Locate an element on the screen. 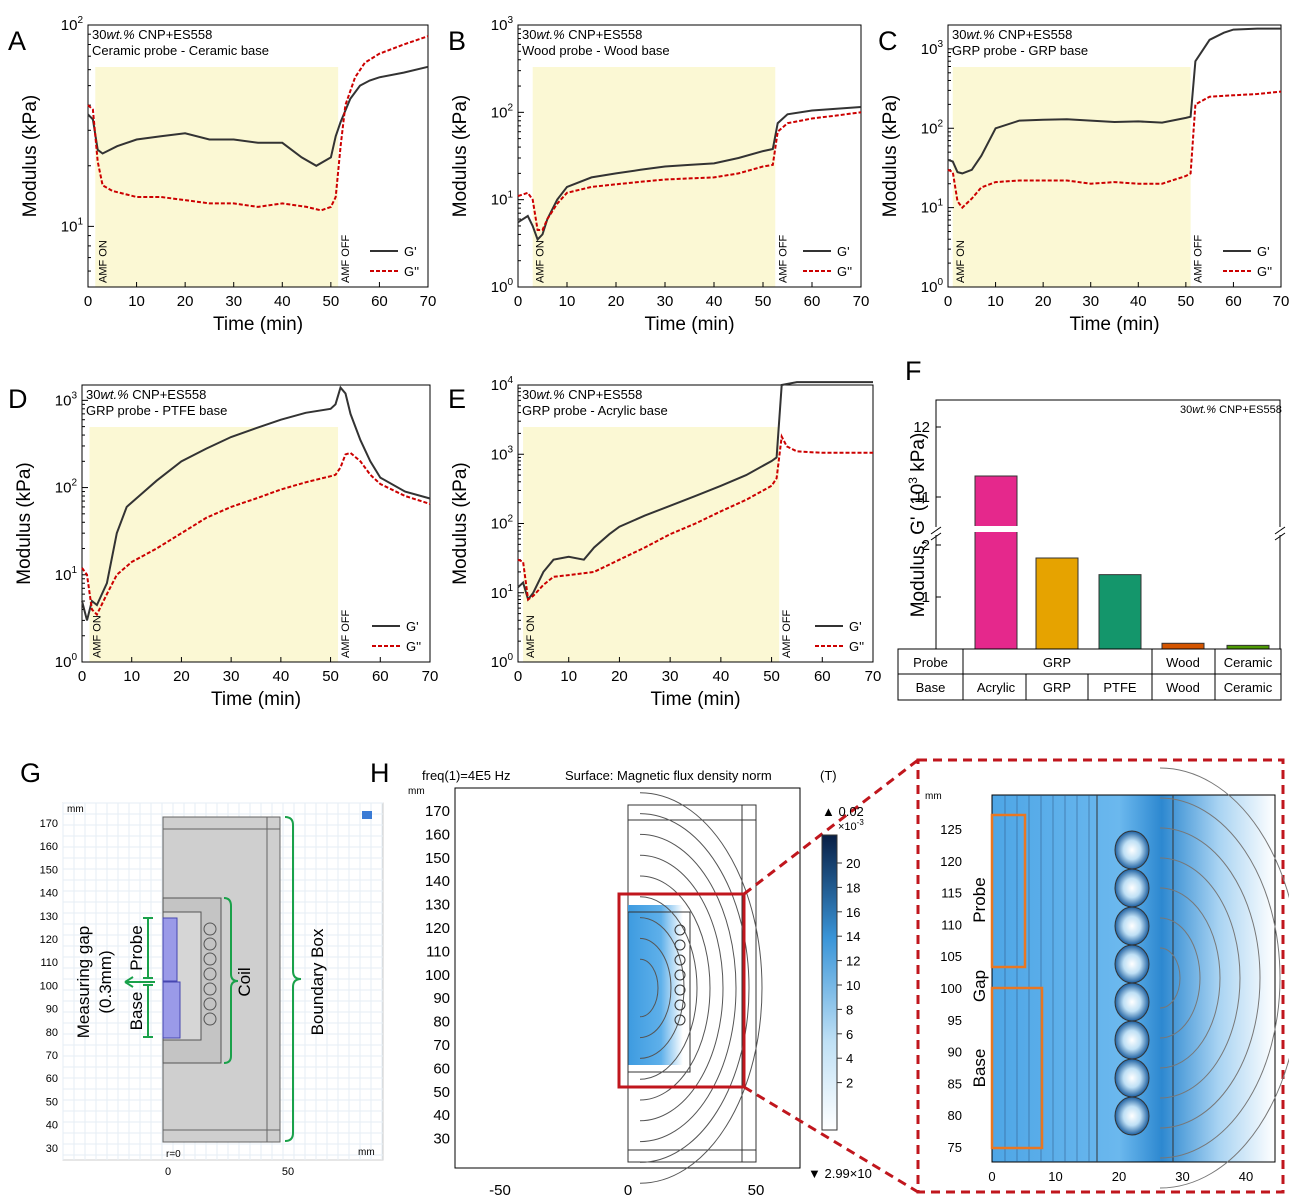  x-tick-label: 20 is located at coordinates (616, 301).